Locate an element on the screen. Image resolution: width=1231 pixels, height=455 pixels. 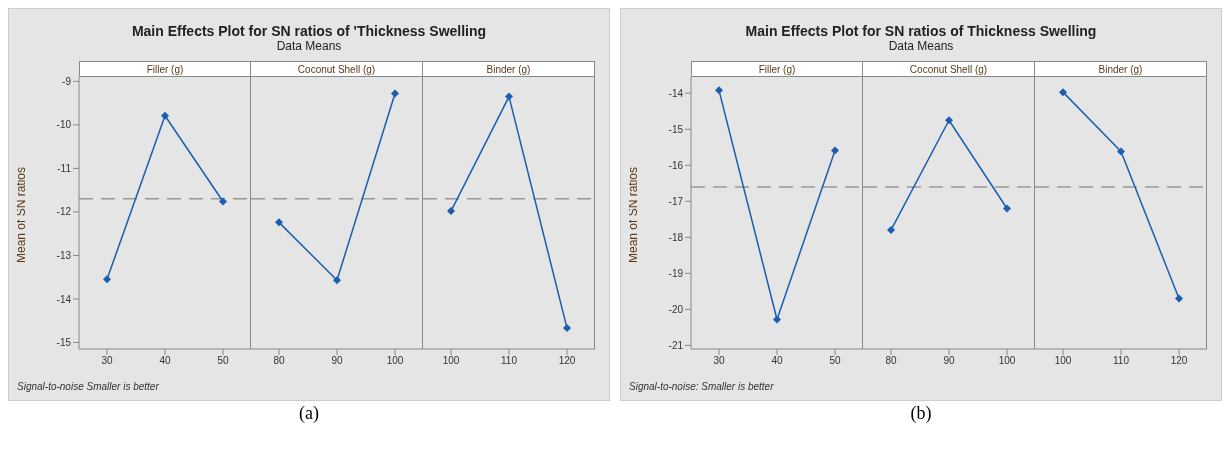
y-tick-label: -19 is located at coordinates (676, 273).